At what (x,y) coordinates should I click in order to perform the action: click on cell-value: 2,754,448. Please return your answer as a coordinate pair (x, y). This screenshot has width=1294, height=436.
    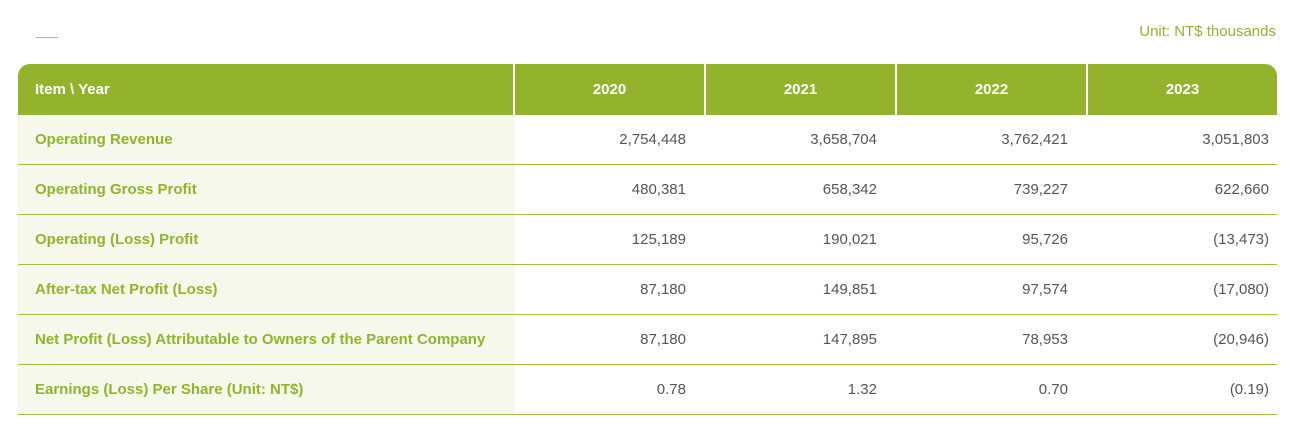
    Looking at the image, I should click on (610, 139).